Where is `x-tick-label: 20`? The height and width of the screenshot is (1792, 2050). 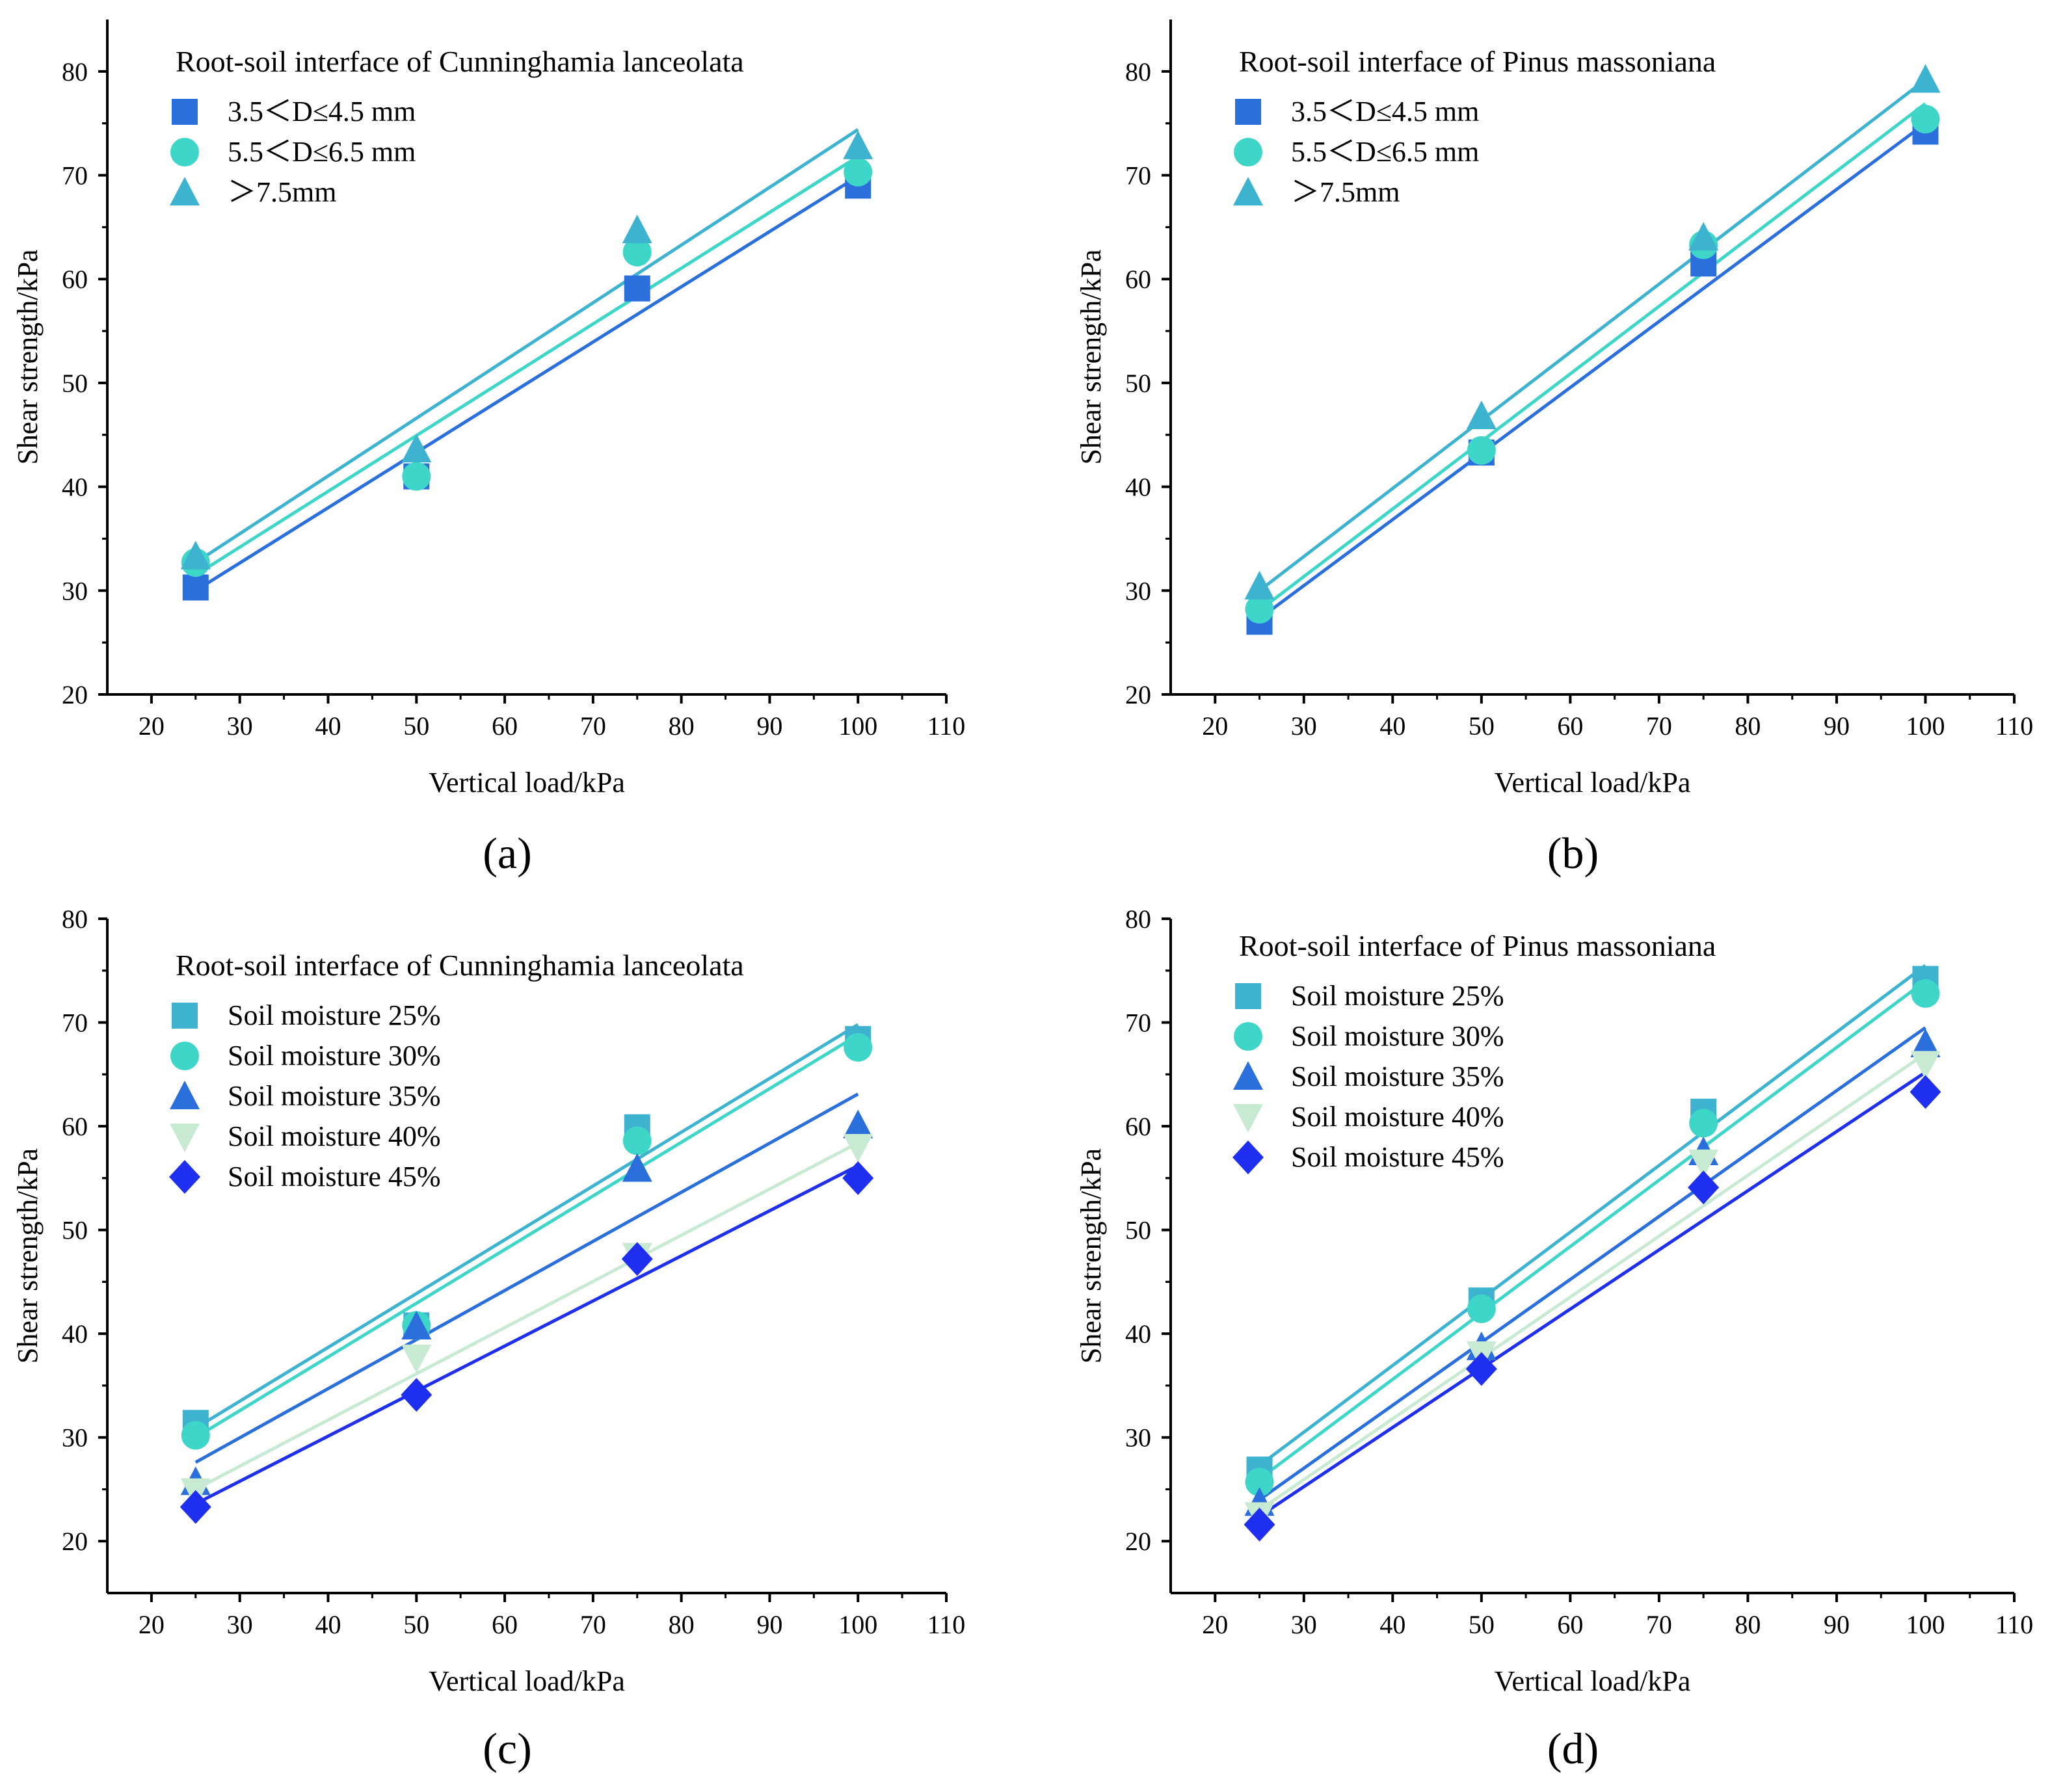
x-tick-label: 20 is located at coordinates (1215, 1624).